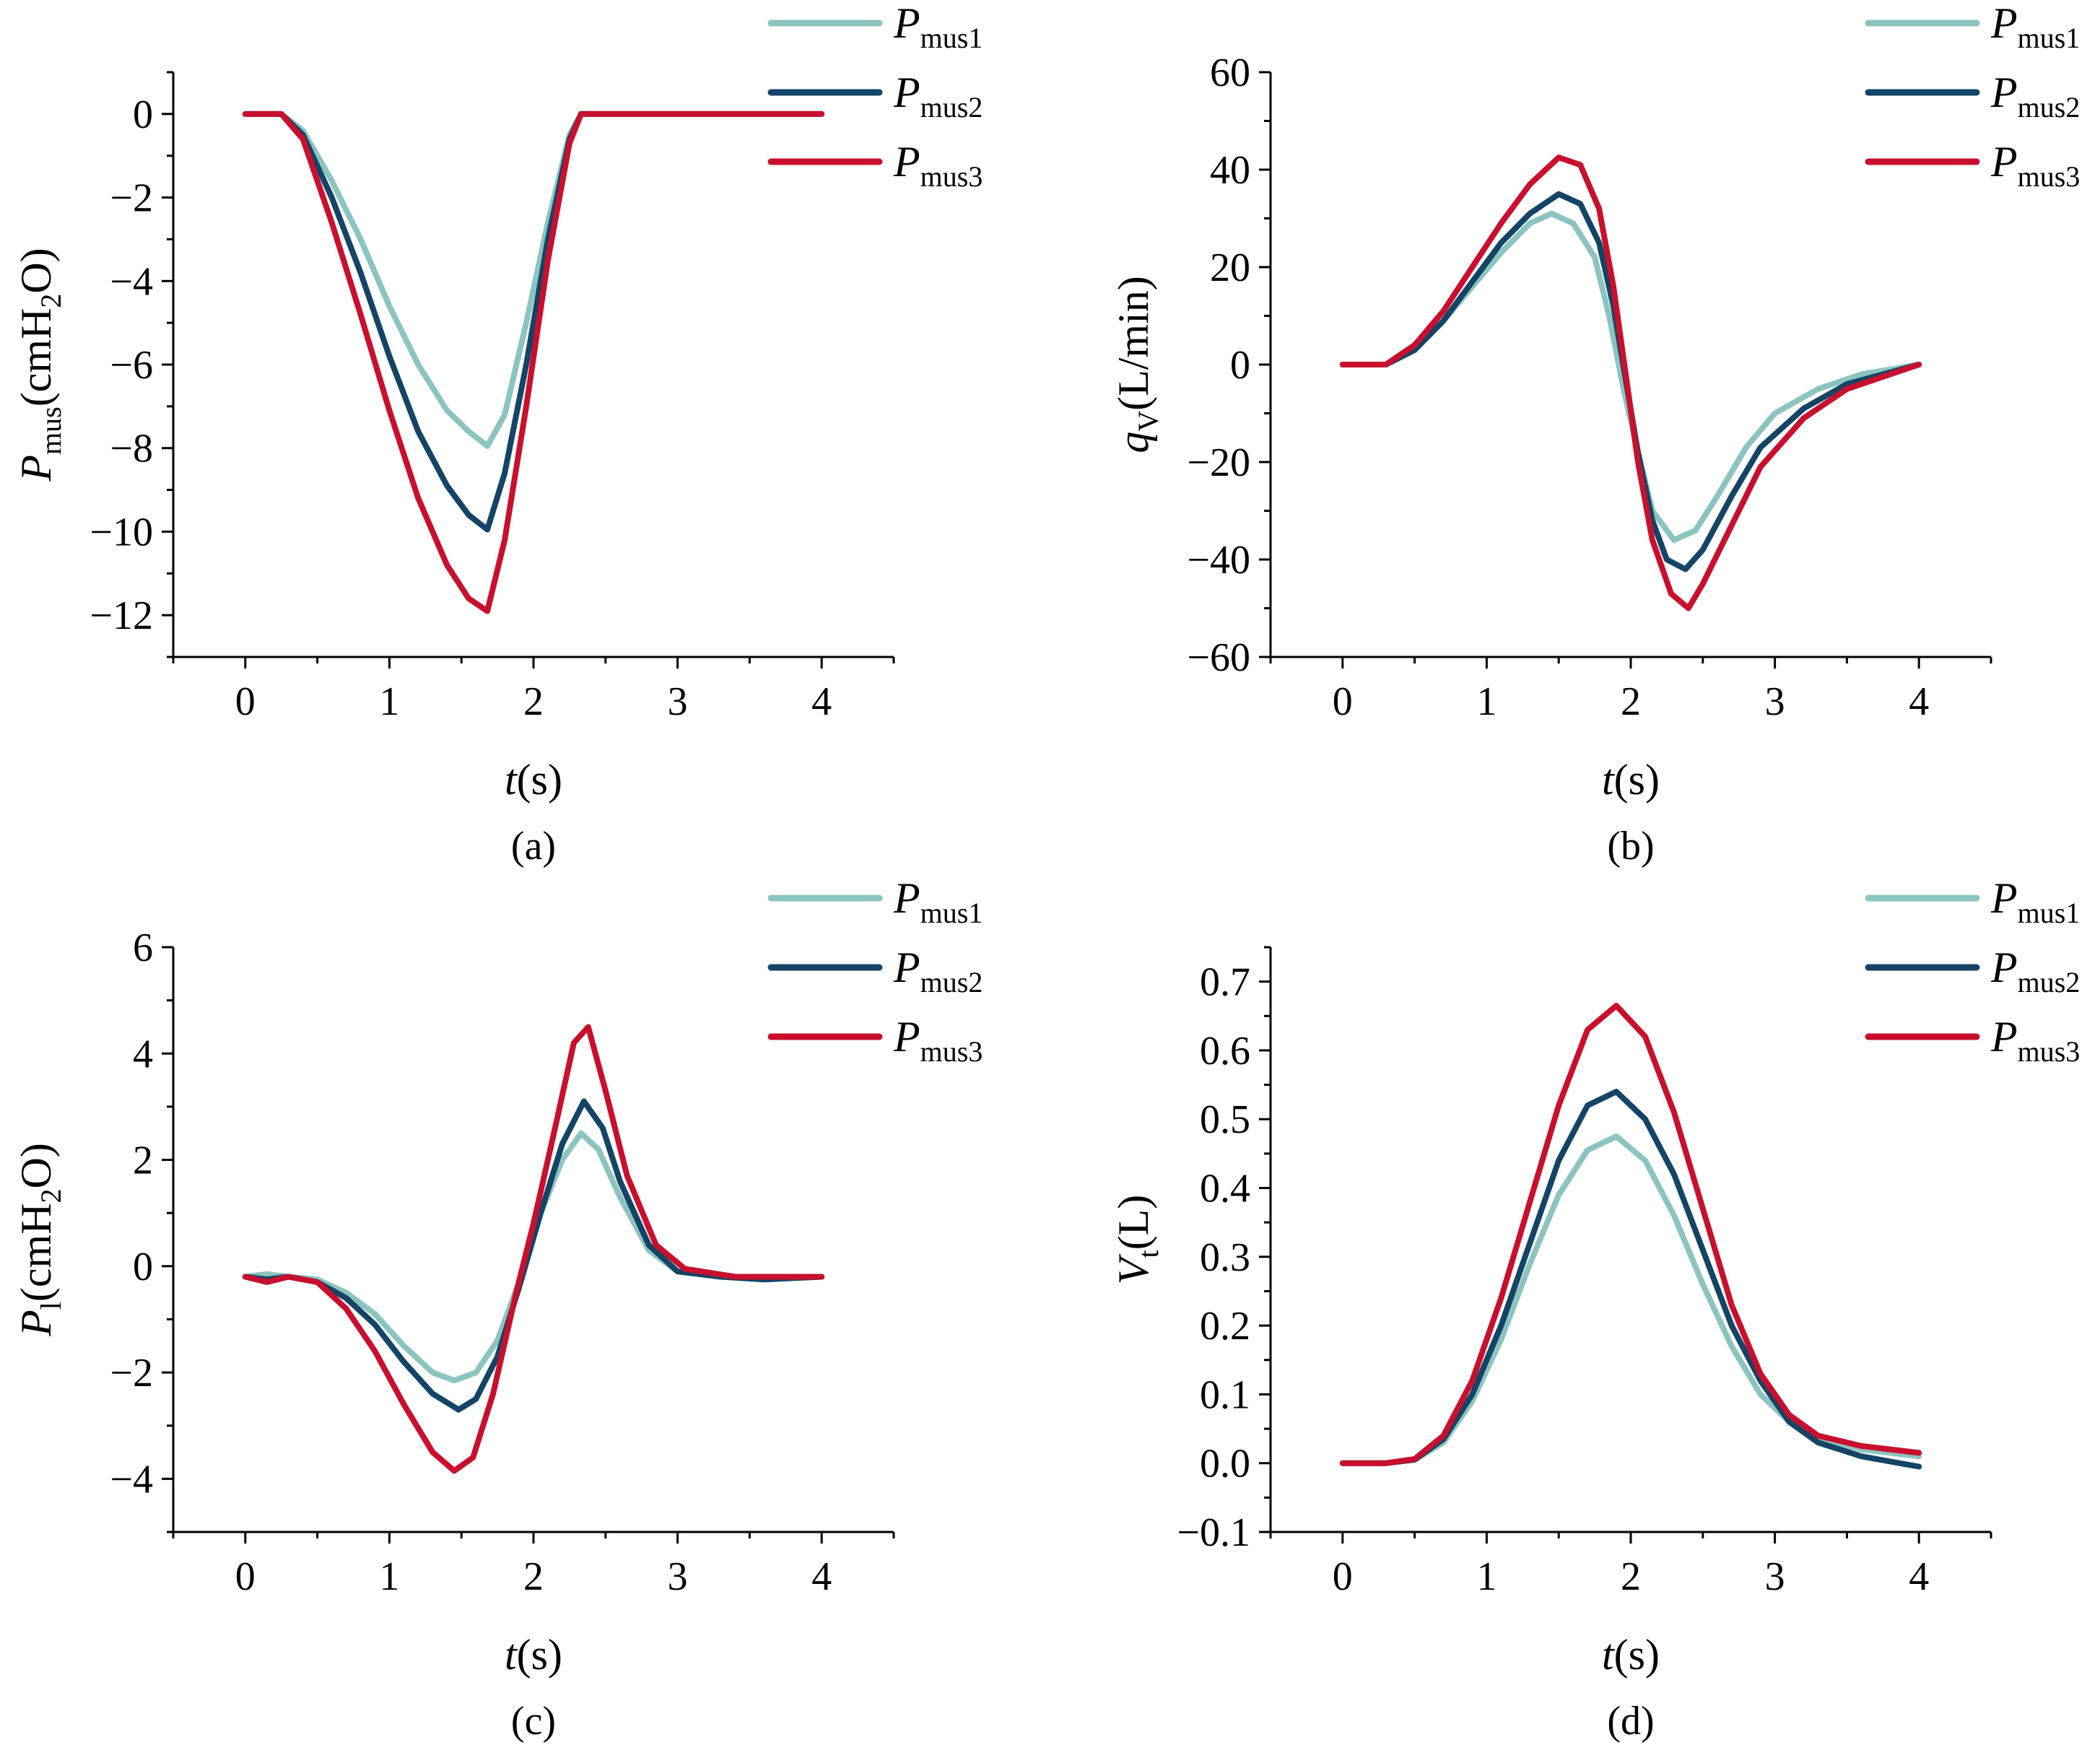 This screenshot has height=1750, width=2100. Describe the element at coordinates (1230, 171) in the screenshot. I see `y-tick-label: 40` at that location.